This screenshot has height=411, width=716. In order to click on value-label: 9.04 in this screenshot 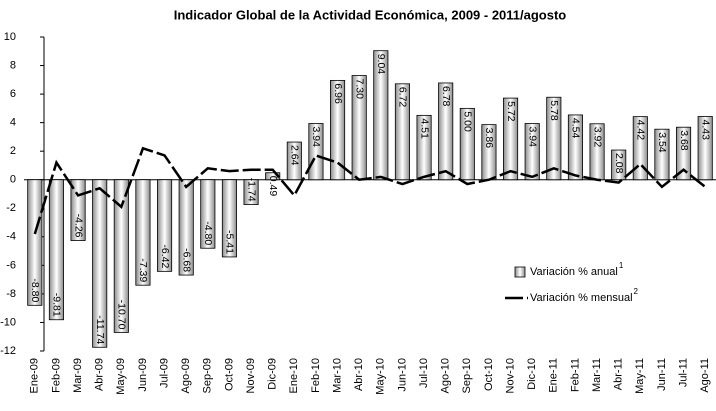, I will do `click(381, 64)`.